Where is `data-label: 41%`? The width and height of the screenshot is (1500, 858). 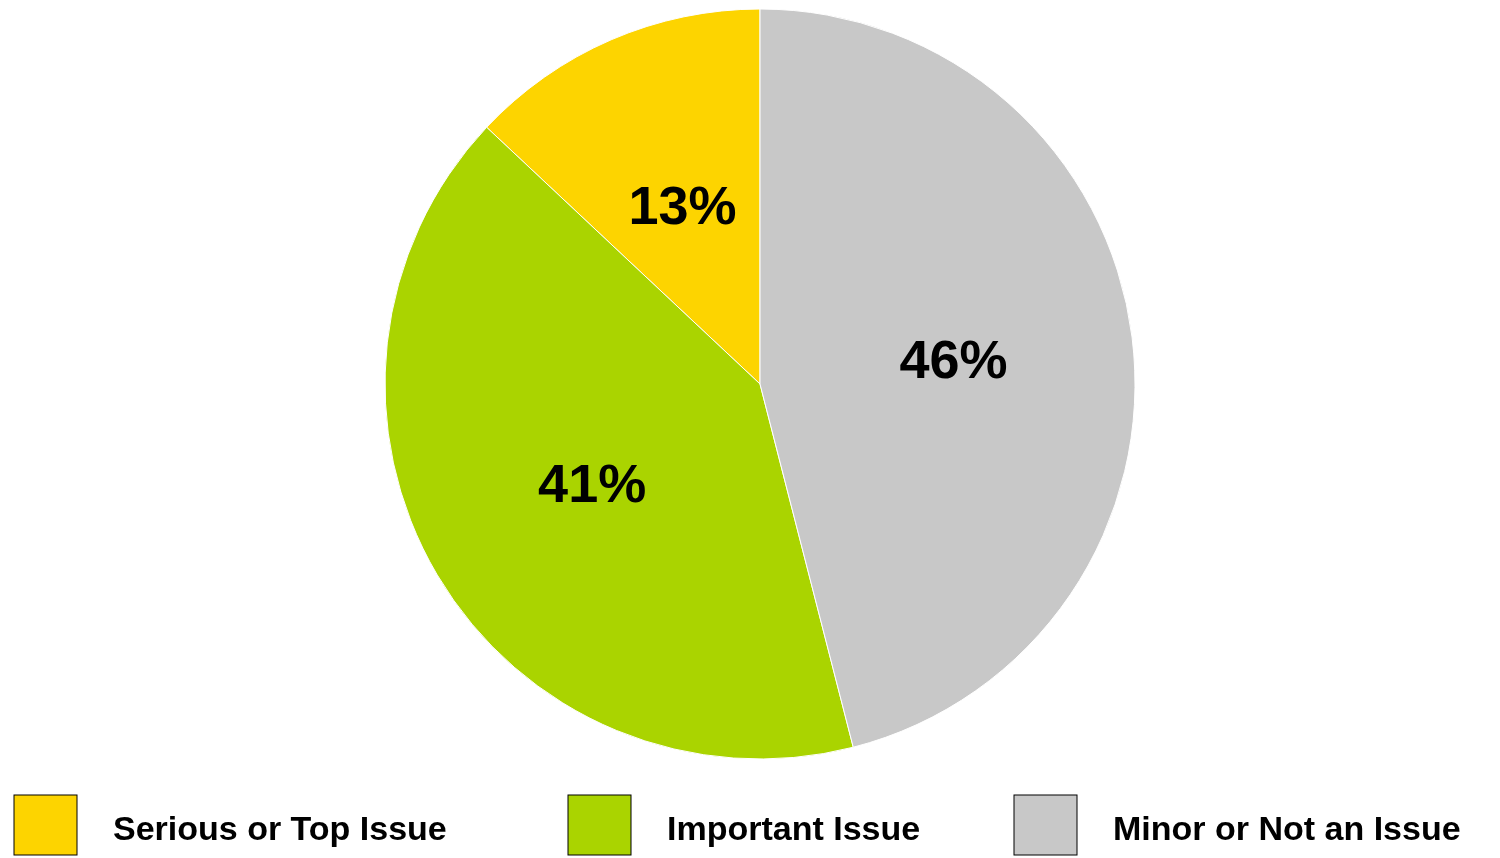
data-label: 41% is located at coordinates (592, 483).